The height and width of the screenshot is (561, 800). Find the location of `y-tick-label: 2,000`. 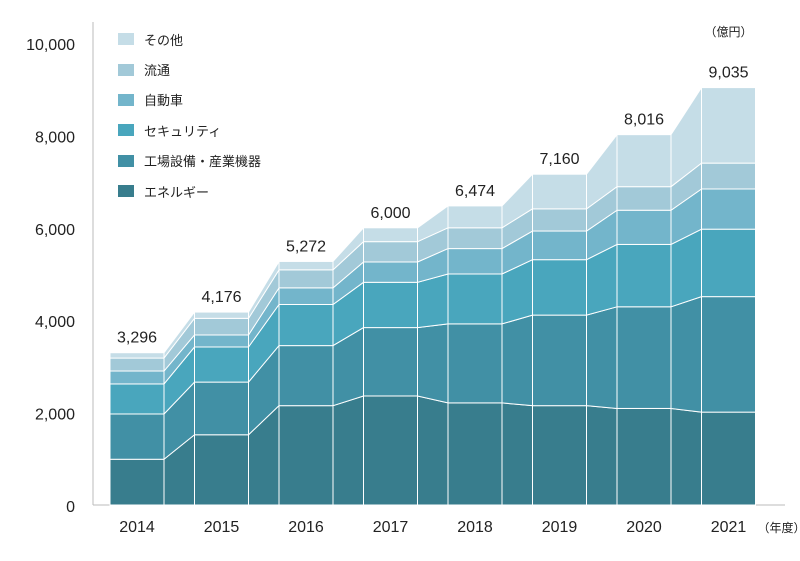

y-tick-label: 2,000 is located at coordinates (55, 415).